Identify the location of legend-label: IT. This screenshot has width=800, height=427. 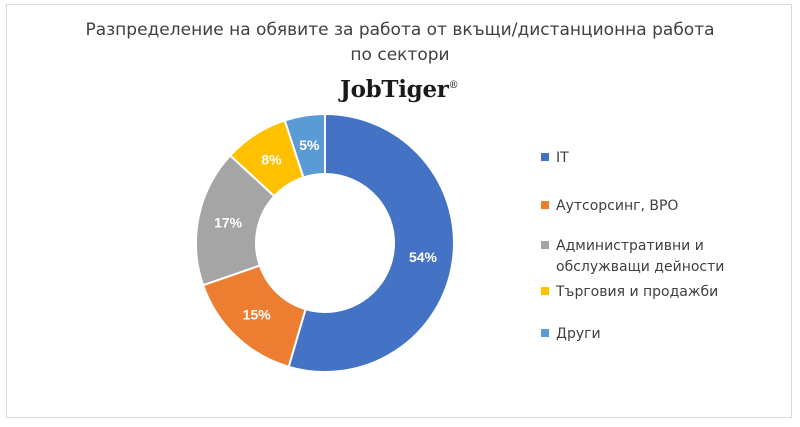
(562, 158).